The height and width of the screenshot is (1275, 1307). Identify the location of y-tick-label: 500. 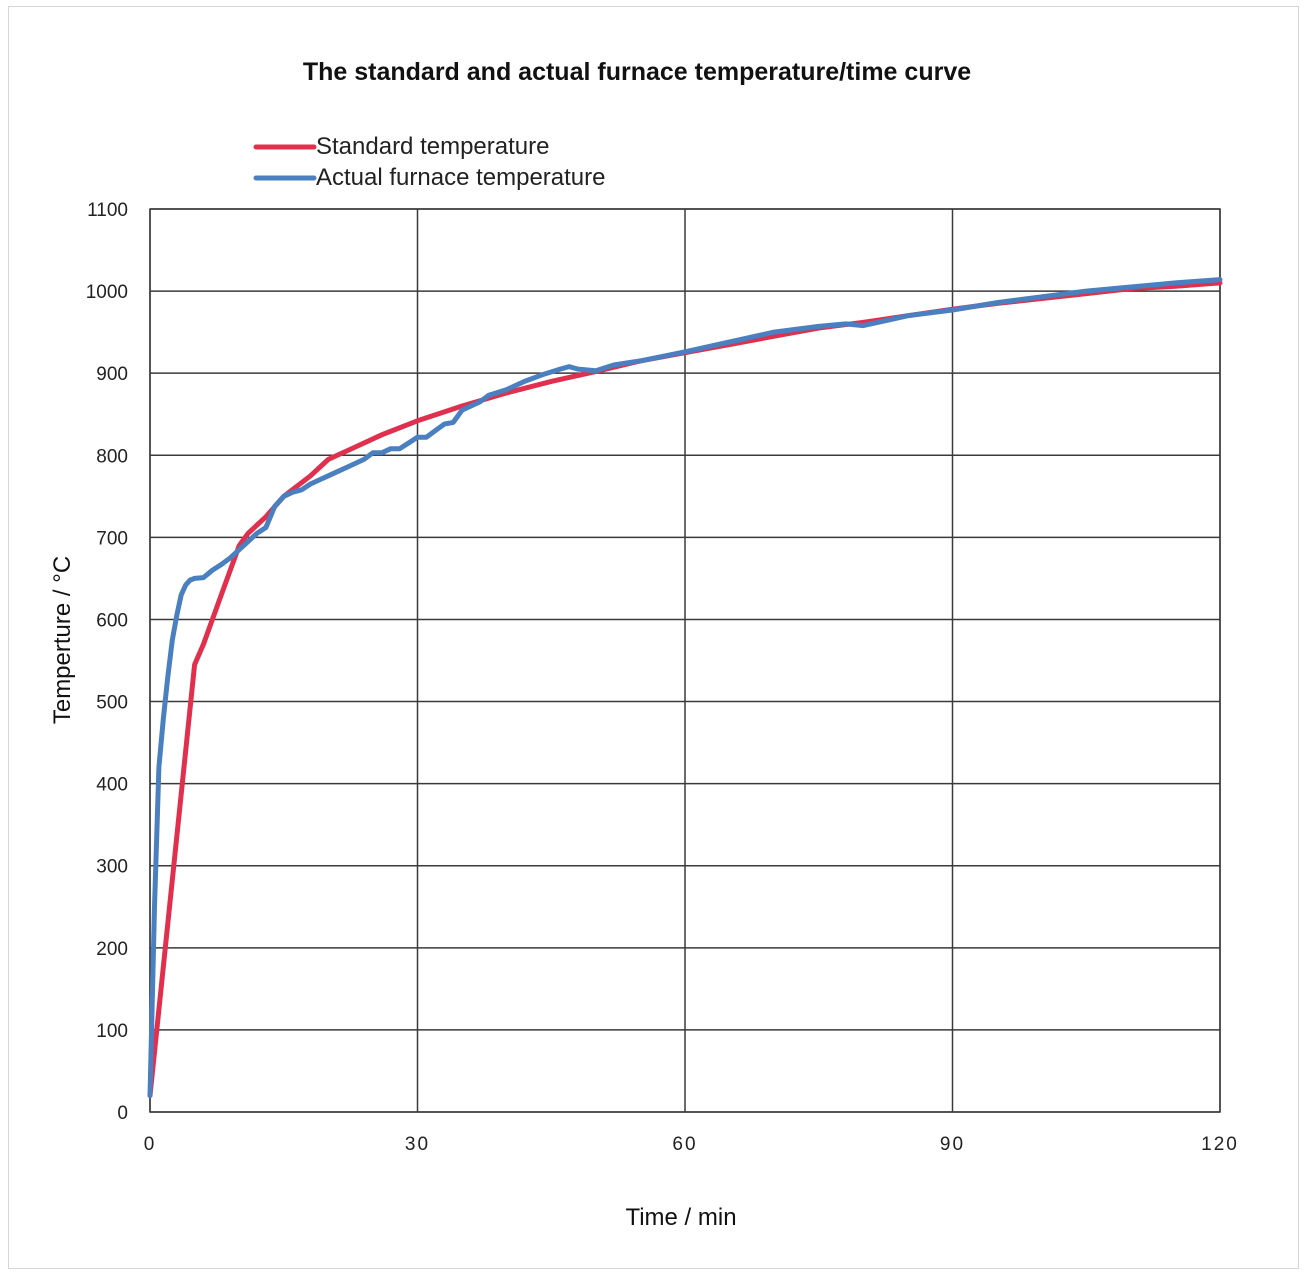
(112, 703).